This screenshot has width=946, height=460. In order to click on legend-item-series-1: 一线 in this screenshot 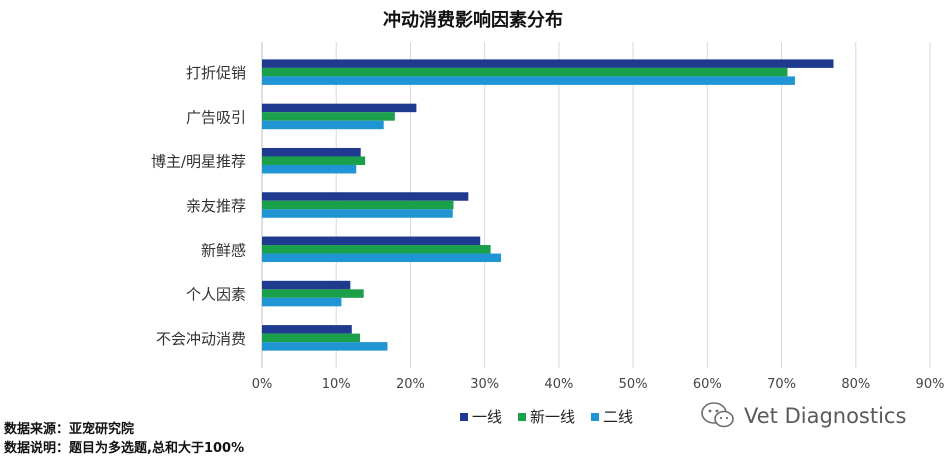, I will do `click(481, 416)`.